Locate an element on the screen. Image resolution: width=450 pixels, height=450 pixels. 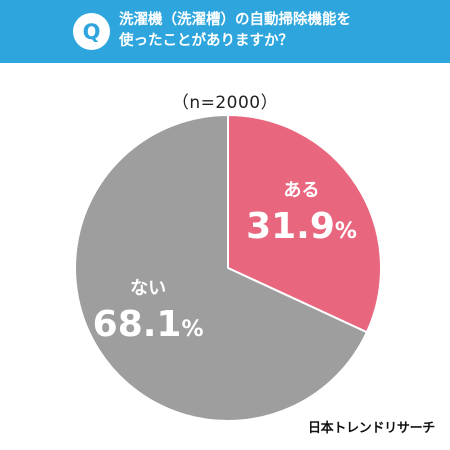
question-header: Q 洗濯機（洗濯槽）の自動掃除機能を 使ったことがありますか？ is located at coordinates (225, 31).